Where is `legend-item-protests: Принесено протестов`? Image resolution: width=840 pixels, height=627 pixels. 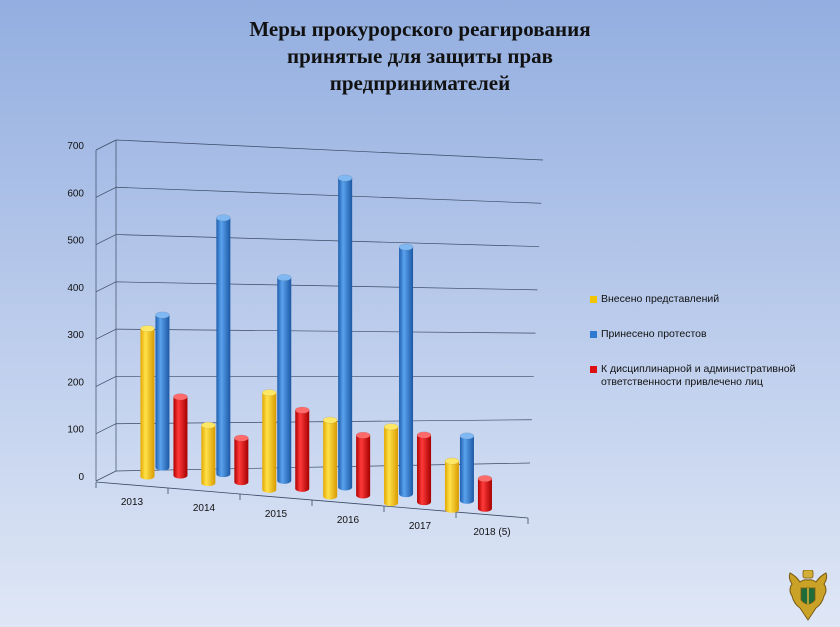 legend-item-protests: Принесено протестов is located at coordinates (710, 334).